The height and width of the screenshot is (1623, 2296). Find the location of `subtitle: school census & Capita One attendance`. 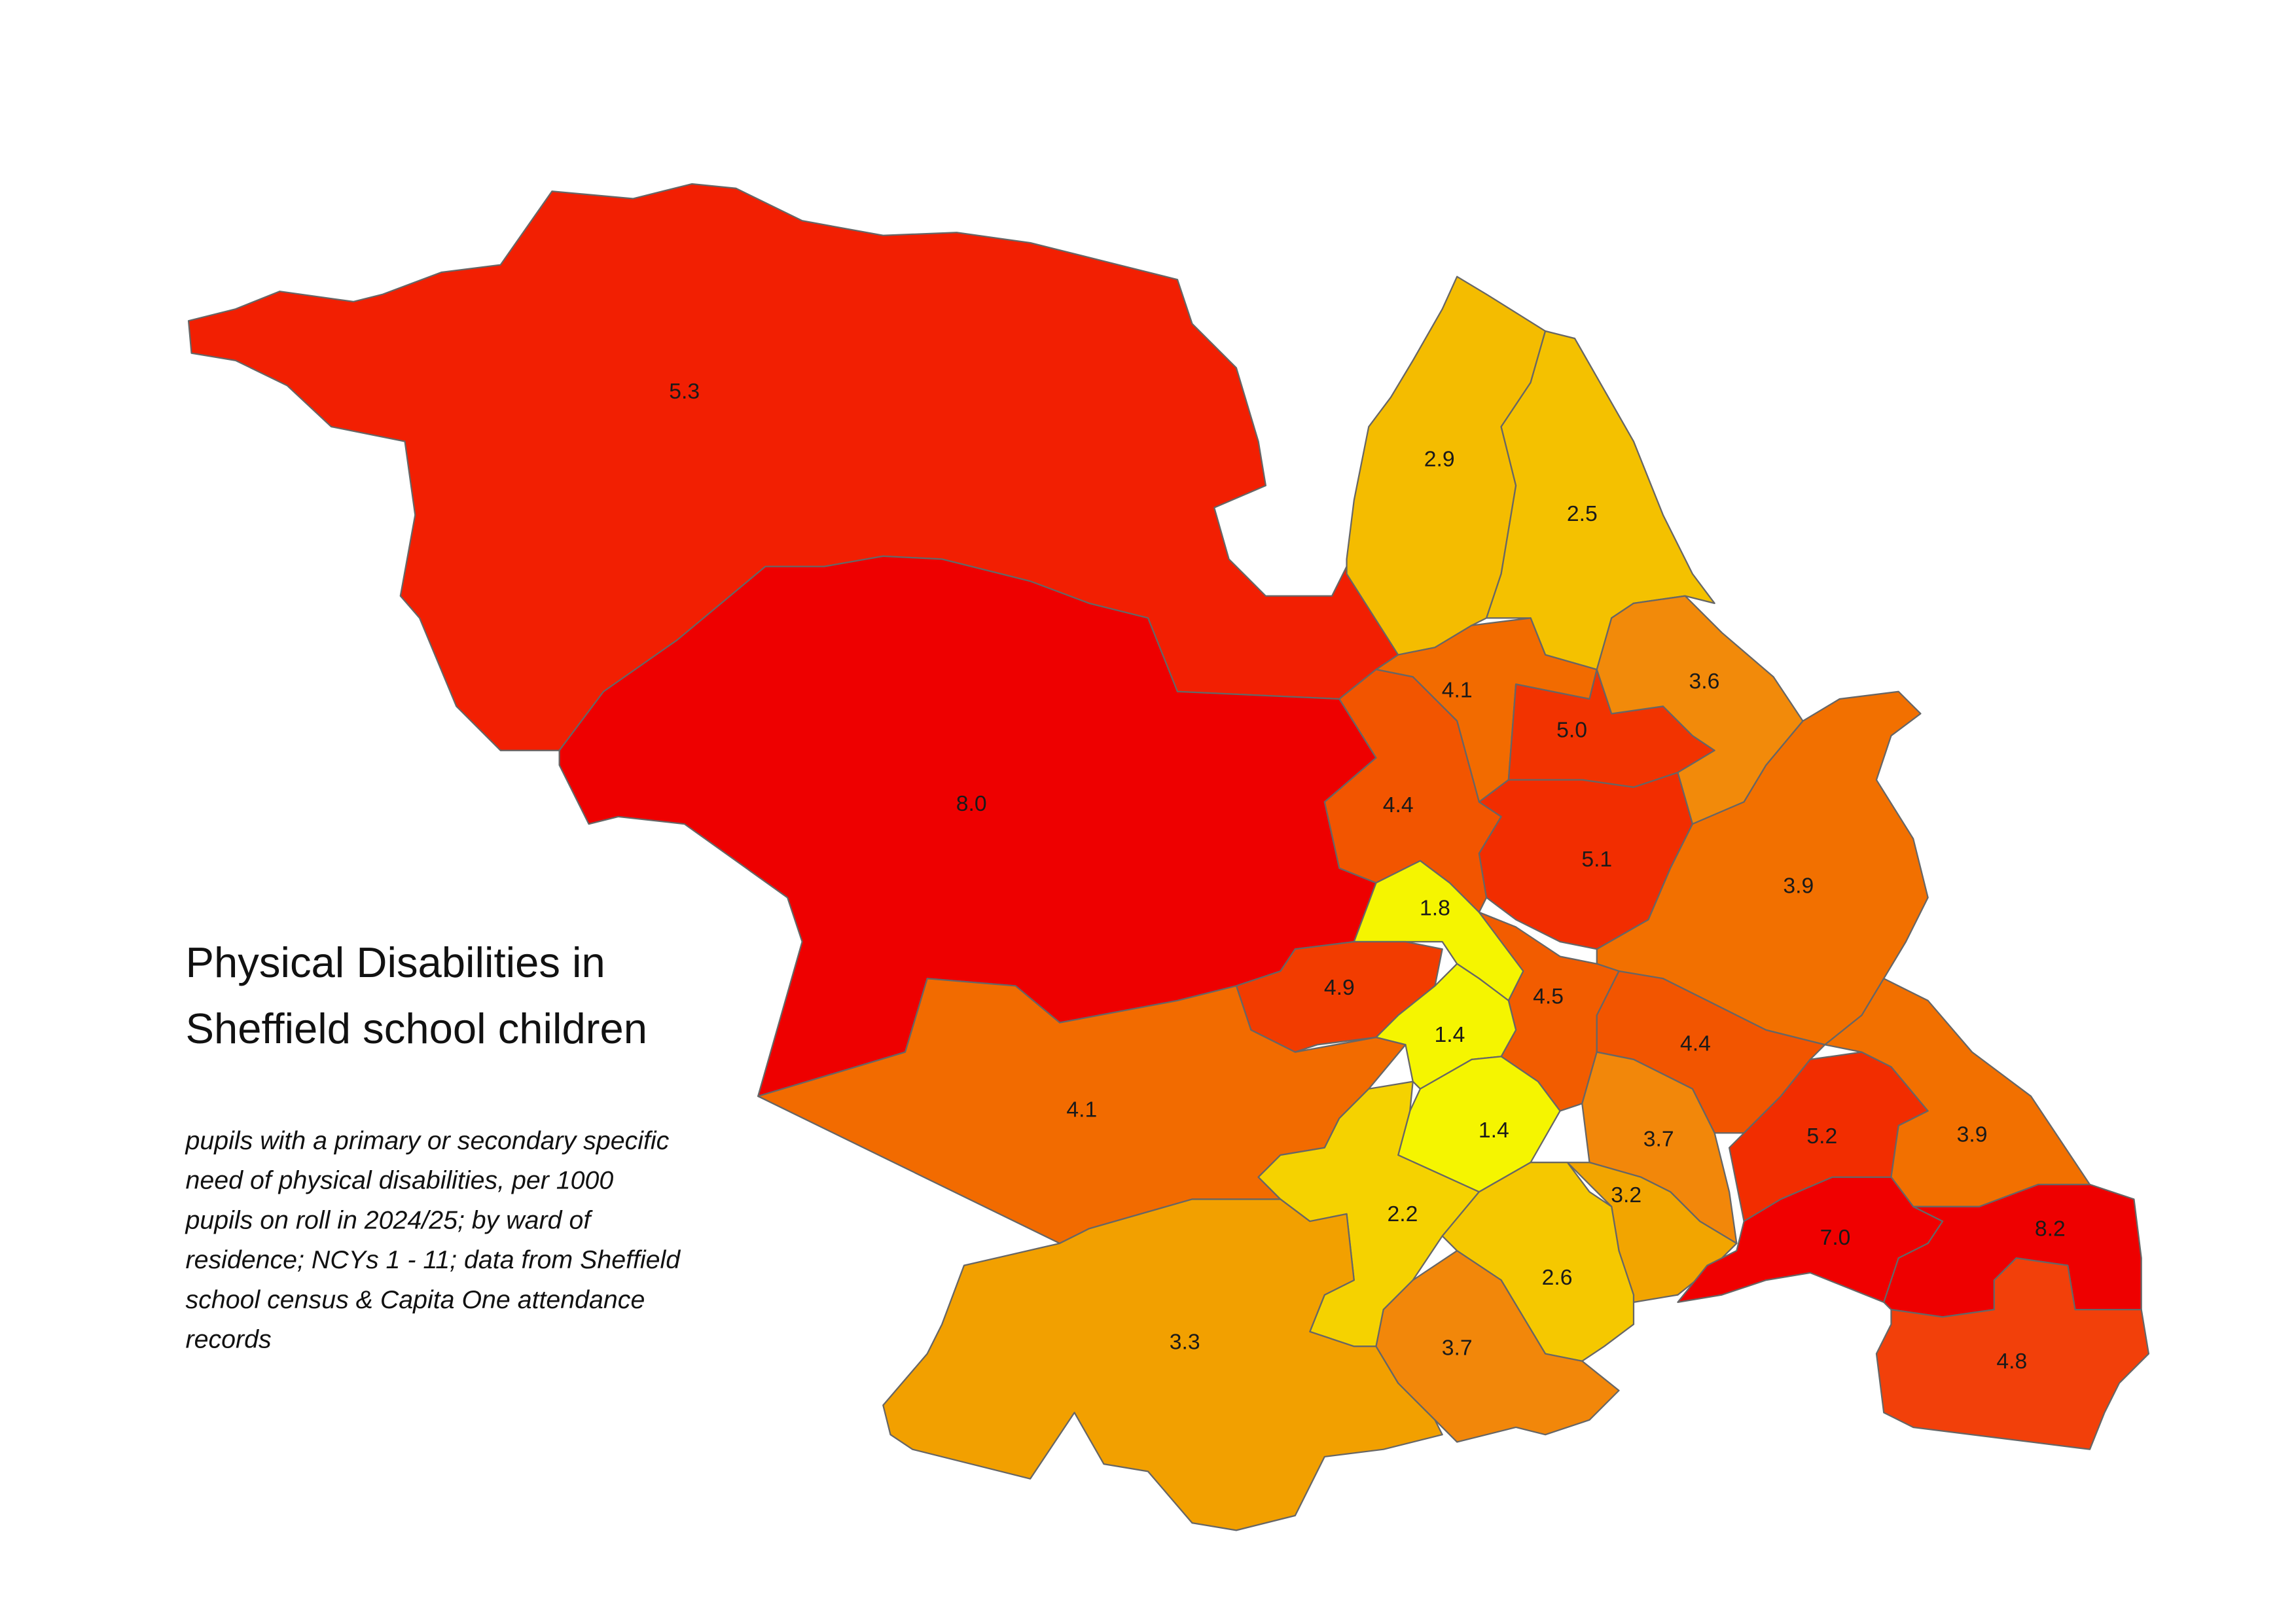

subtitle: school census & Capita One attendance is located at coordinates (415, 1299).